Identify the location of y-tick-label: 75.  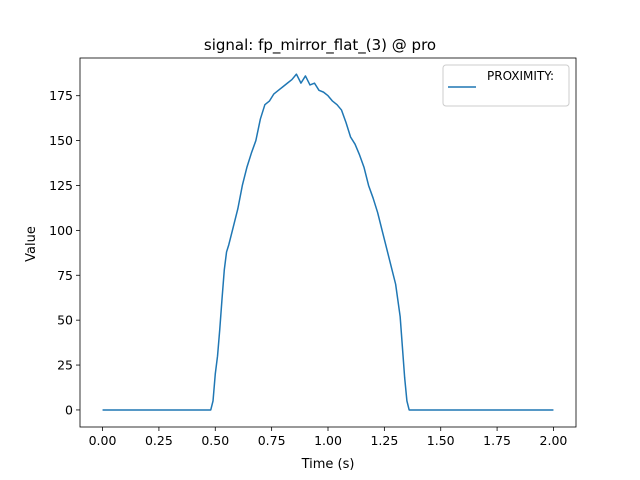
(65, 275).